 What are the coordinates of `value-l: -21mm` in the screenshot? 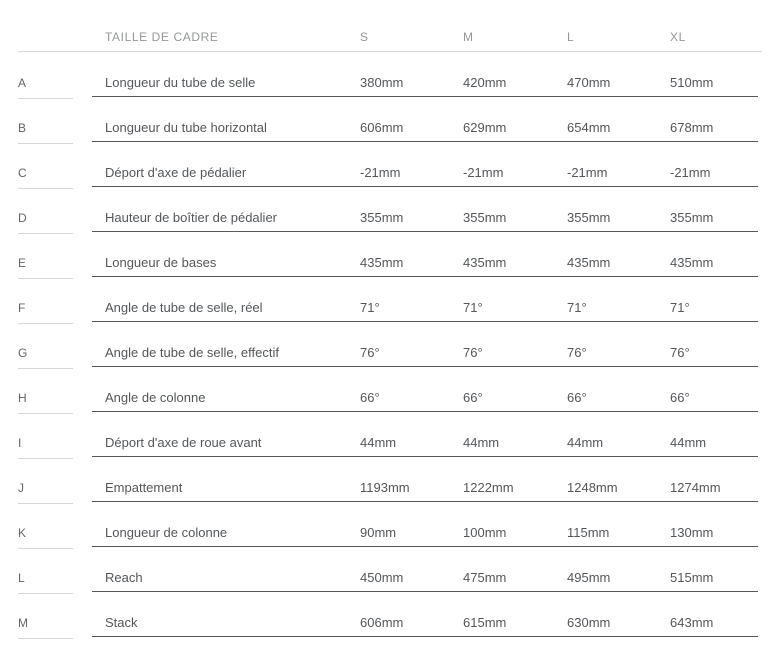 It's located at (587, 172).